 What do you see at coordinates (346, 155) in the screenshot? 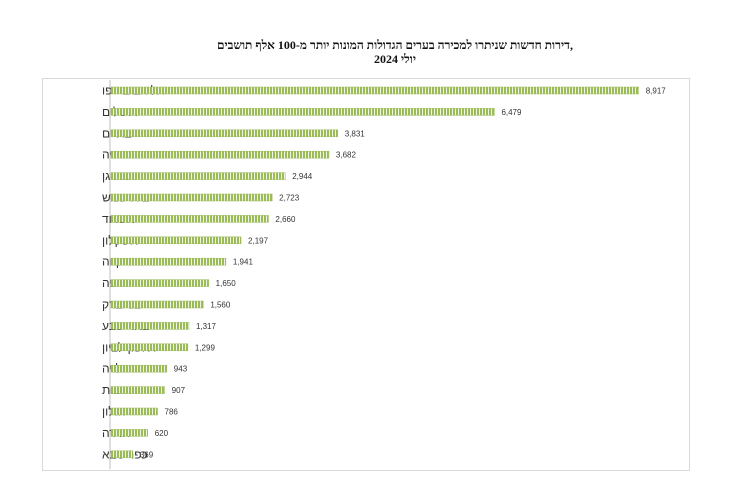
I see `data-label: 3,682` at bounding box center [346, 155].